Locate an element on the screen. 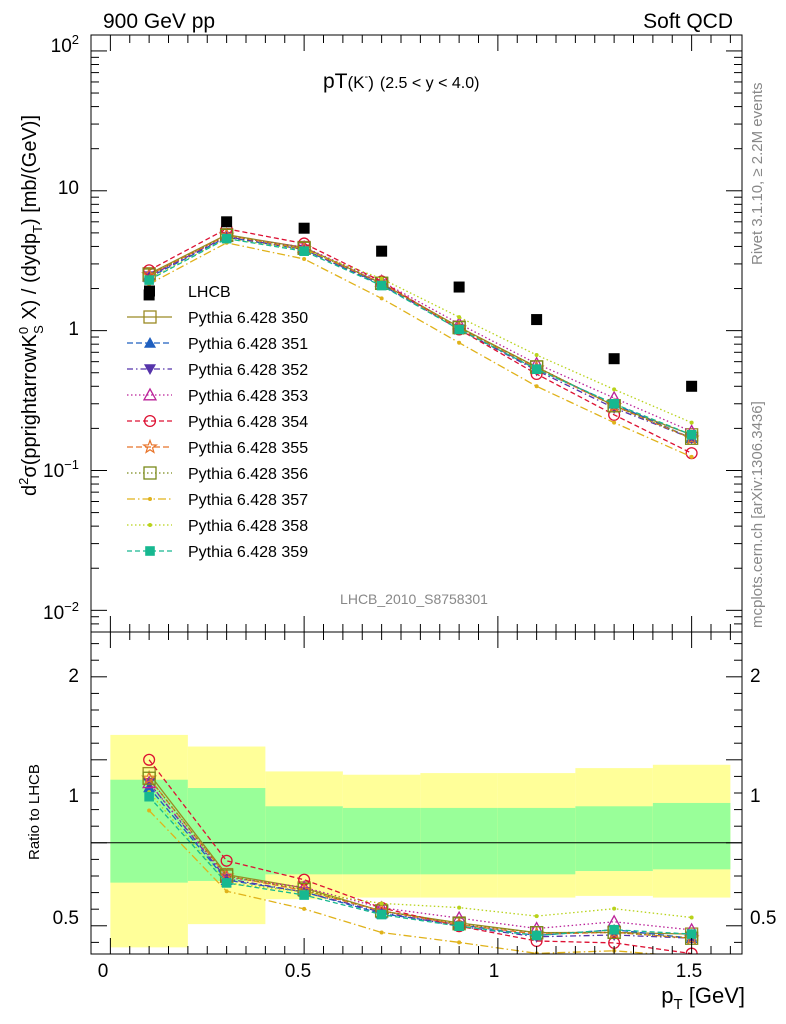 Image resolution: width=786 pixels, height=1024 pixels. legend-entry-9: Pythia 6.428 358 is located at coordinates (217, 526).